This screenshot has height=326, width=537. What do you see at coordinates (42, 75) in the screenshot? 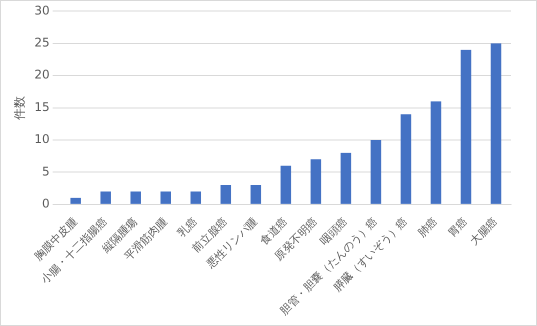
I see `y-tick-label: 20` at bounding box center [42, 75].